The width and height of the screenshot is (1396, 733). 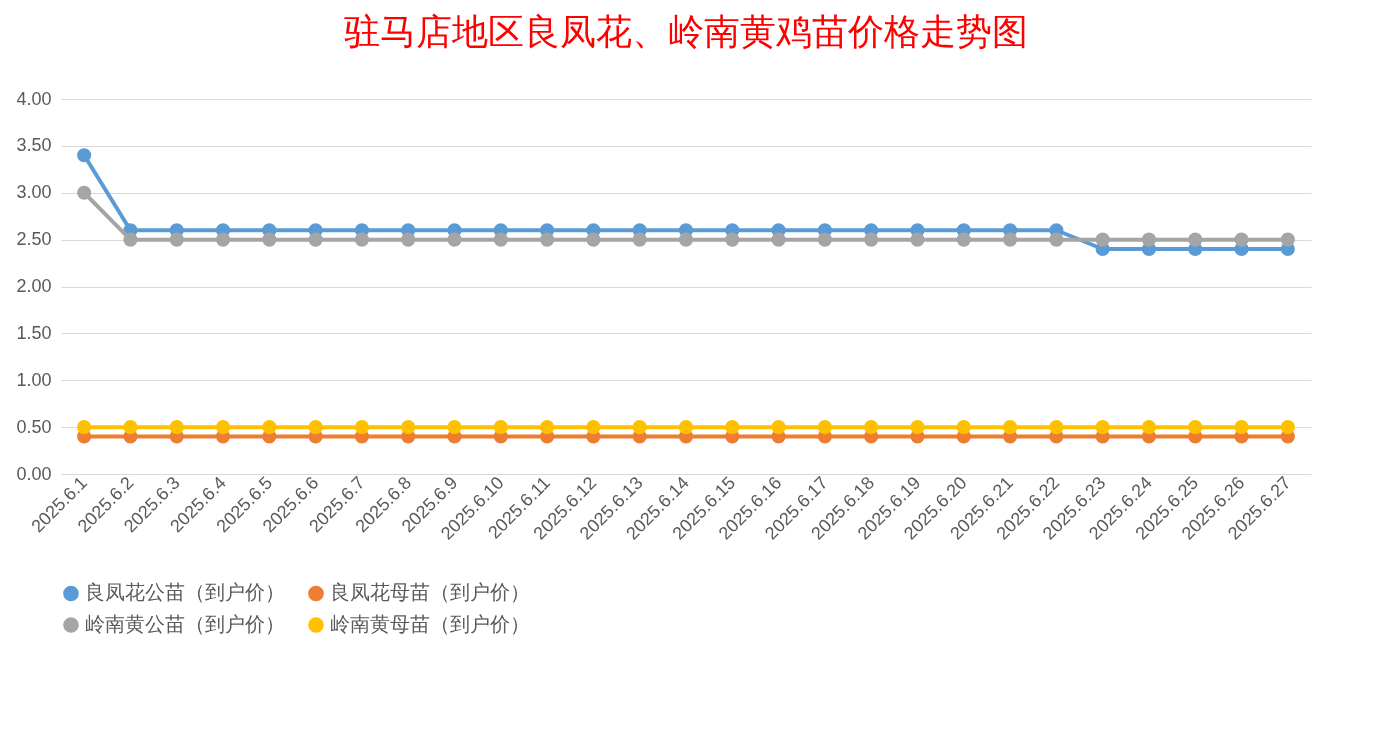 I want to click on y-tick-label: 0.00, so click(x=34, y=473).